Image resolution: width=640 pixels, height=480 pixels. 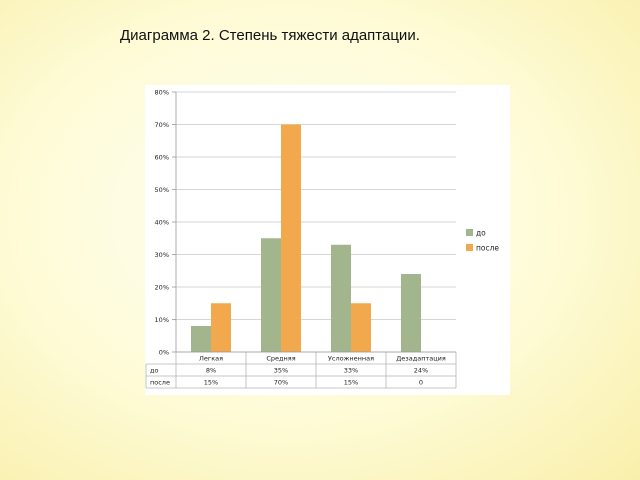 I want to click on y-tick-label: 60%, so click(x=162, y=158).